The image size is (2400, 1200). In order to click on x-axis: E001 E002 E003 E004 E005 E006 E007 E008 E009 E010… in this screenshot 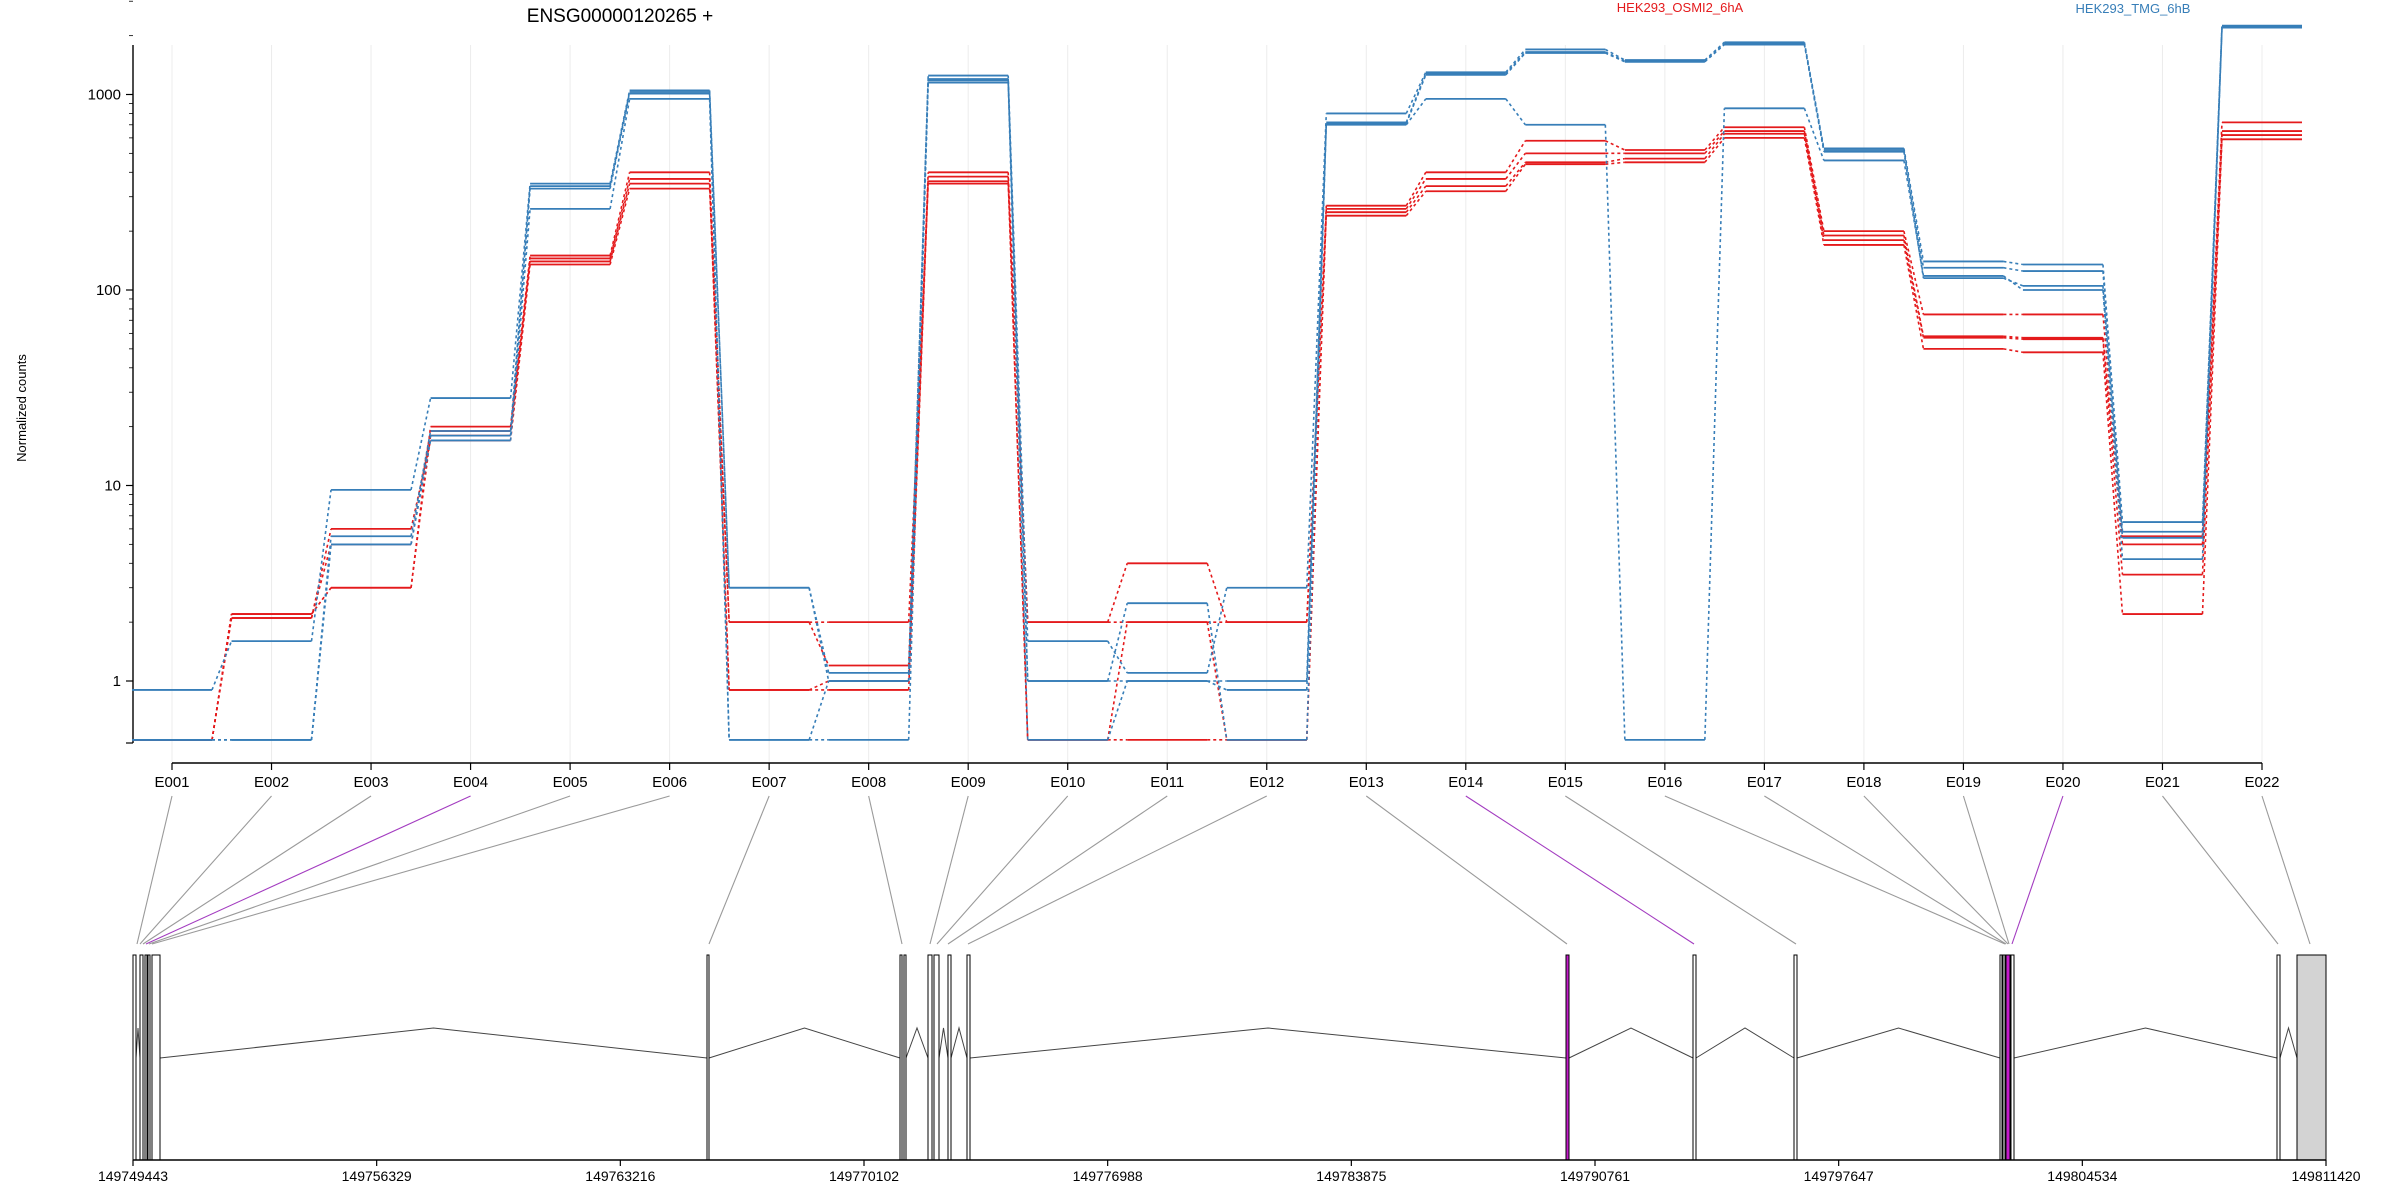, I will do `click(1217, 776)`.